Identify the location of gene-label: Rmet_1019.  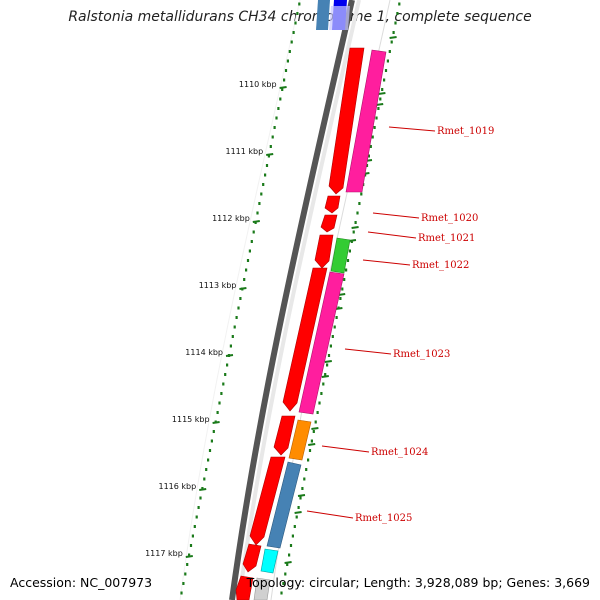
(465, 131).